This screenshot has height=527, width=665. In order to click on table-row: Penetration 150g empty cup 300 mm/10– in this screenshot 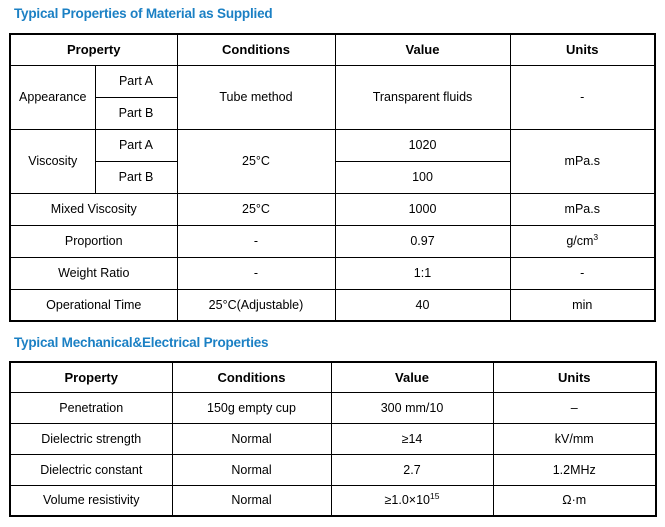, I will do `click(333, 407)`.